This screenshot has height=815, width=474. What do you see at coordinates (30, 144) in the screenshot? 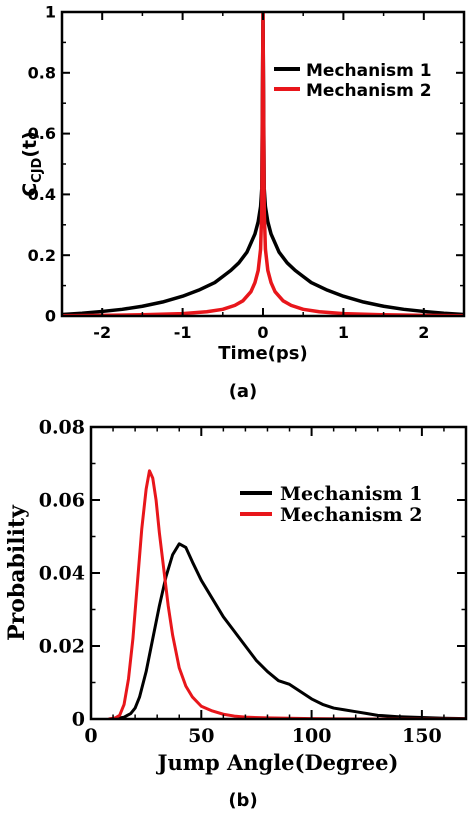
I see `panel-a-y-label-tail: (t)` at bounding box center [30, 144].